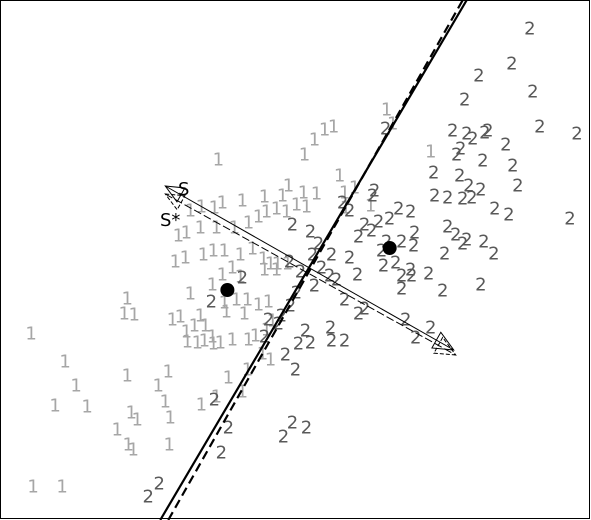  I want to click on point-class-1-51: 1, so click(240, 255).